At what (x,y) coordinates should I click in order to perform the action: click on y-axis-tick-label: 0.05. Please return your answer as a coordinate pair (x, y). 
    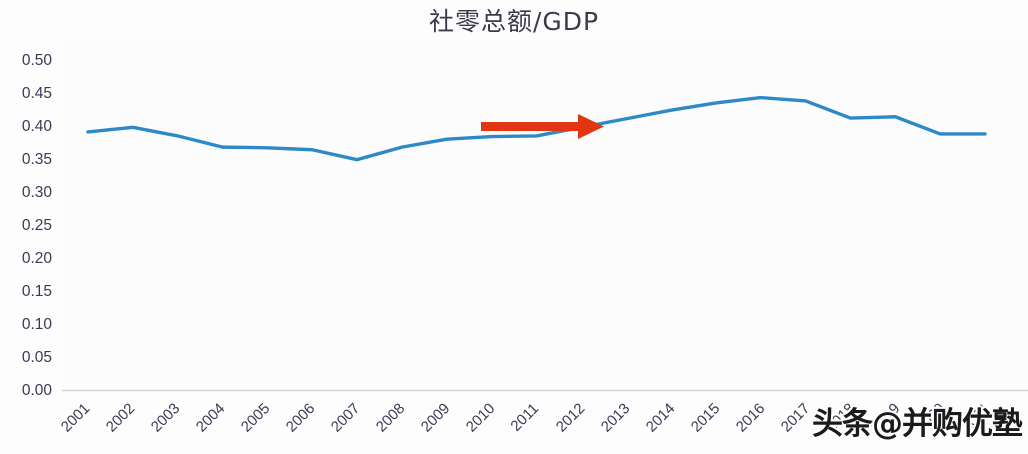
    Looking at the image, I should click on (36, 357).